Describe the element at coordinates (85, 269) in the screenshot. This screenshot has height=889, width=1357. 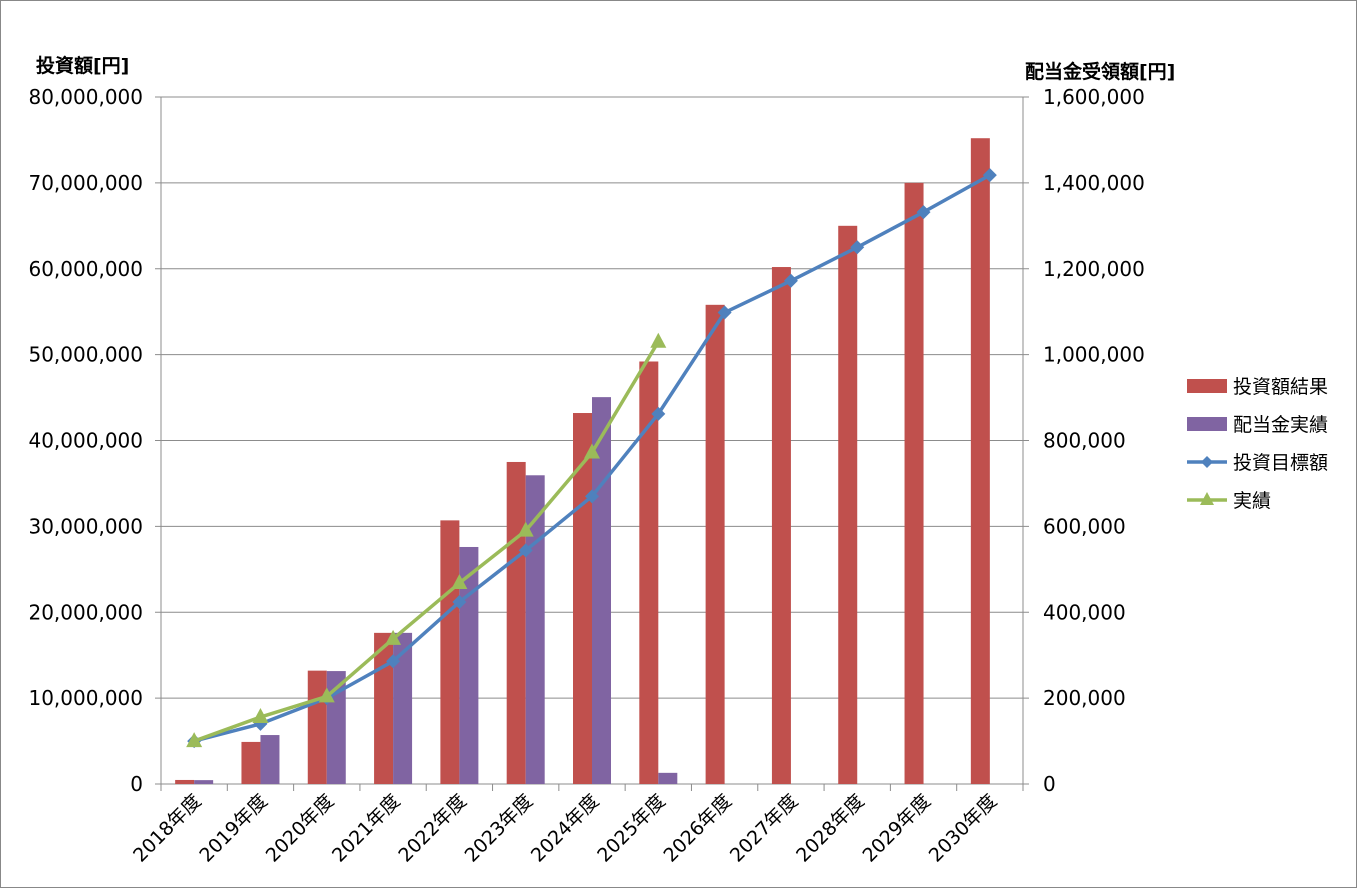
I see `left-tick-label: 60,000,000` at that location.